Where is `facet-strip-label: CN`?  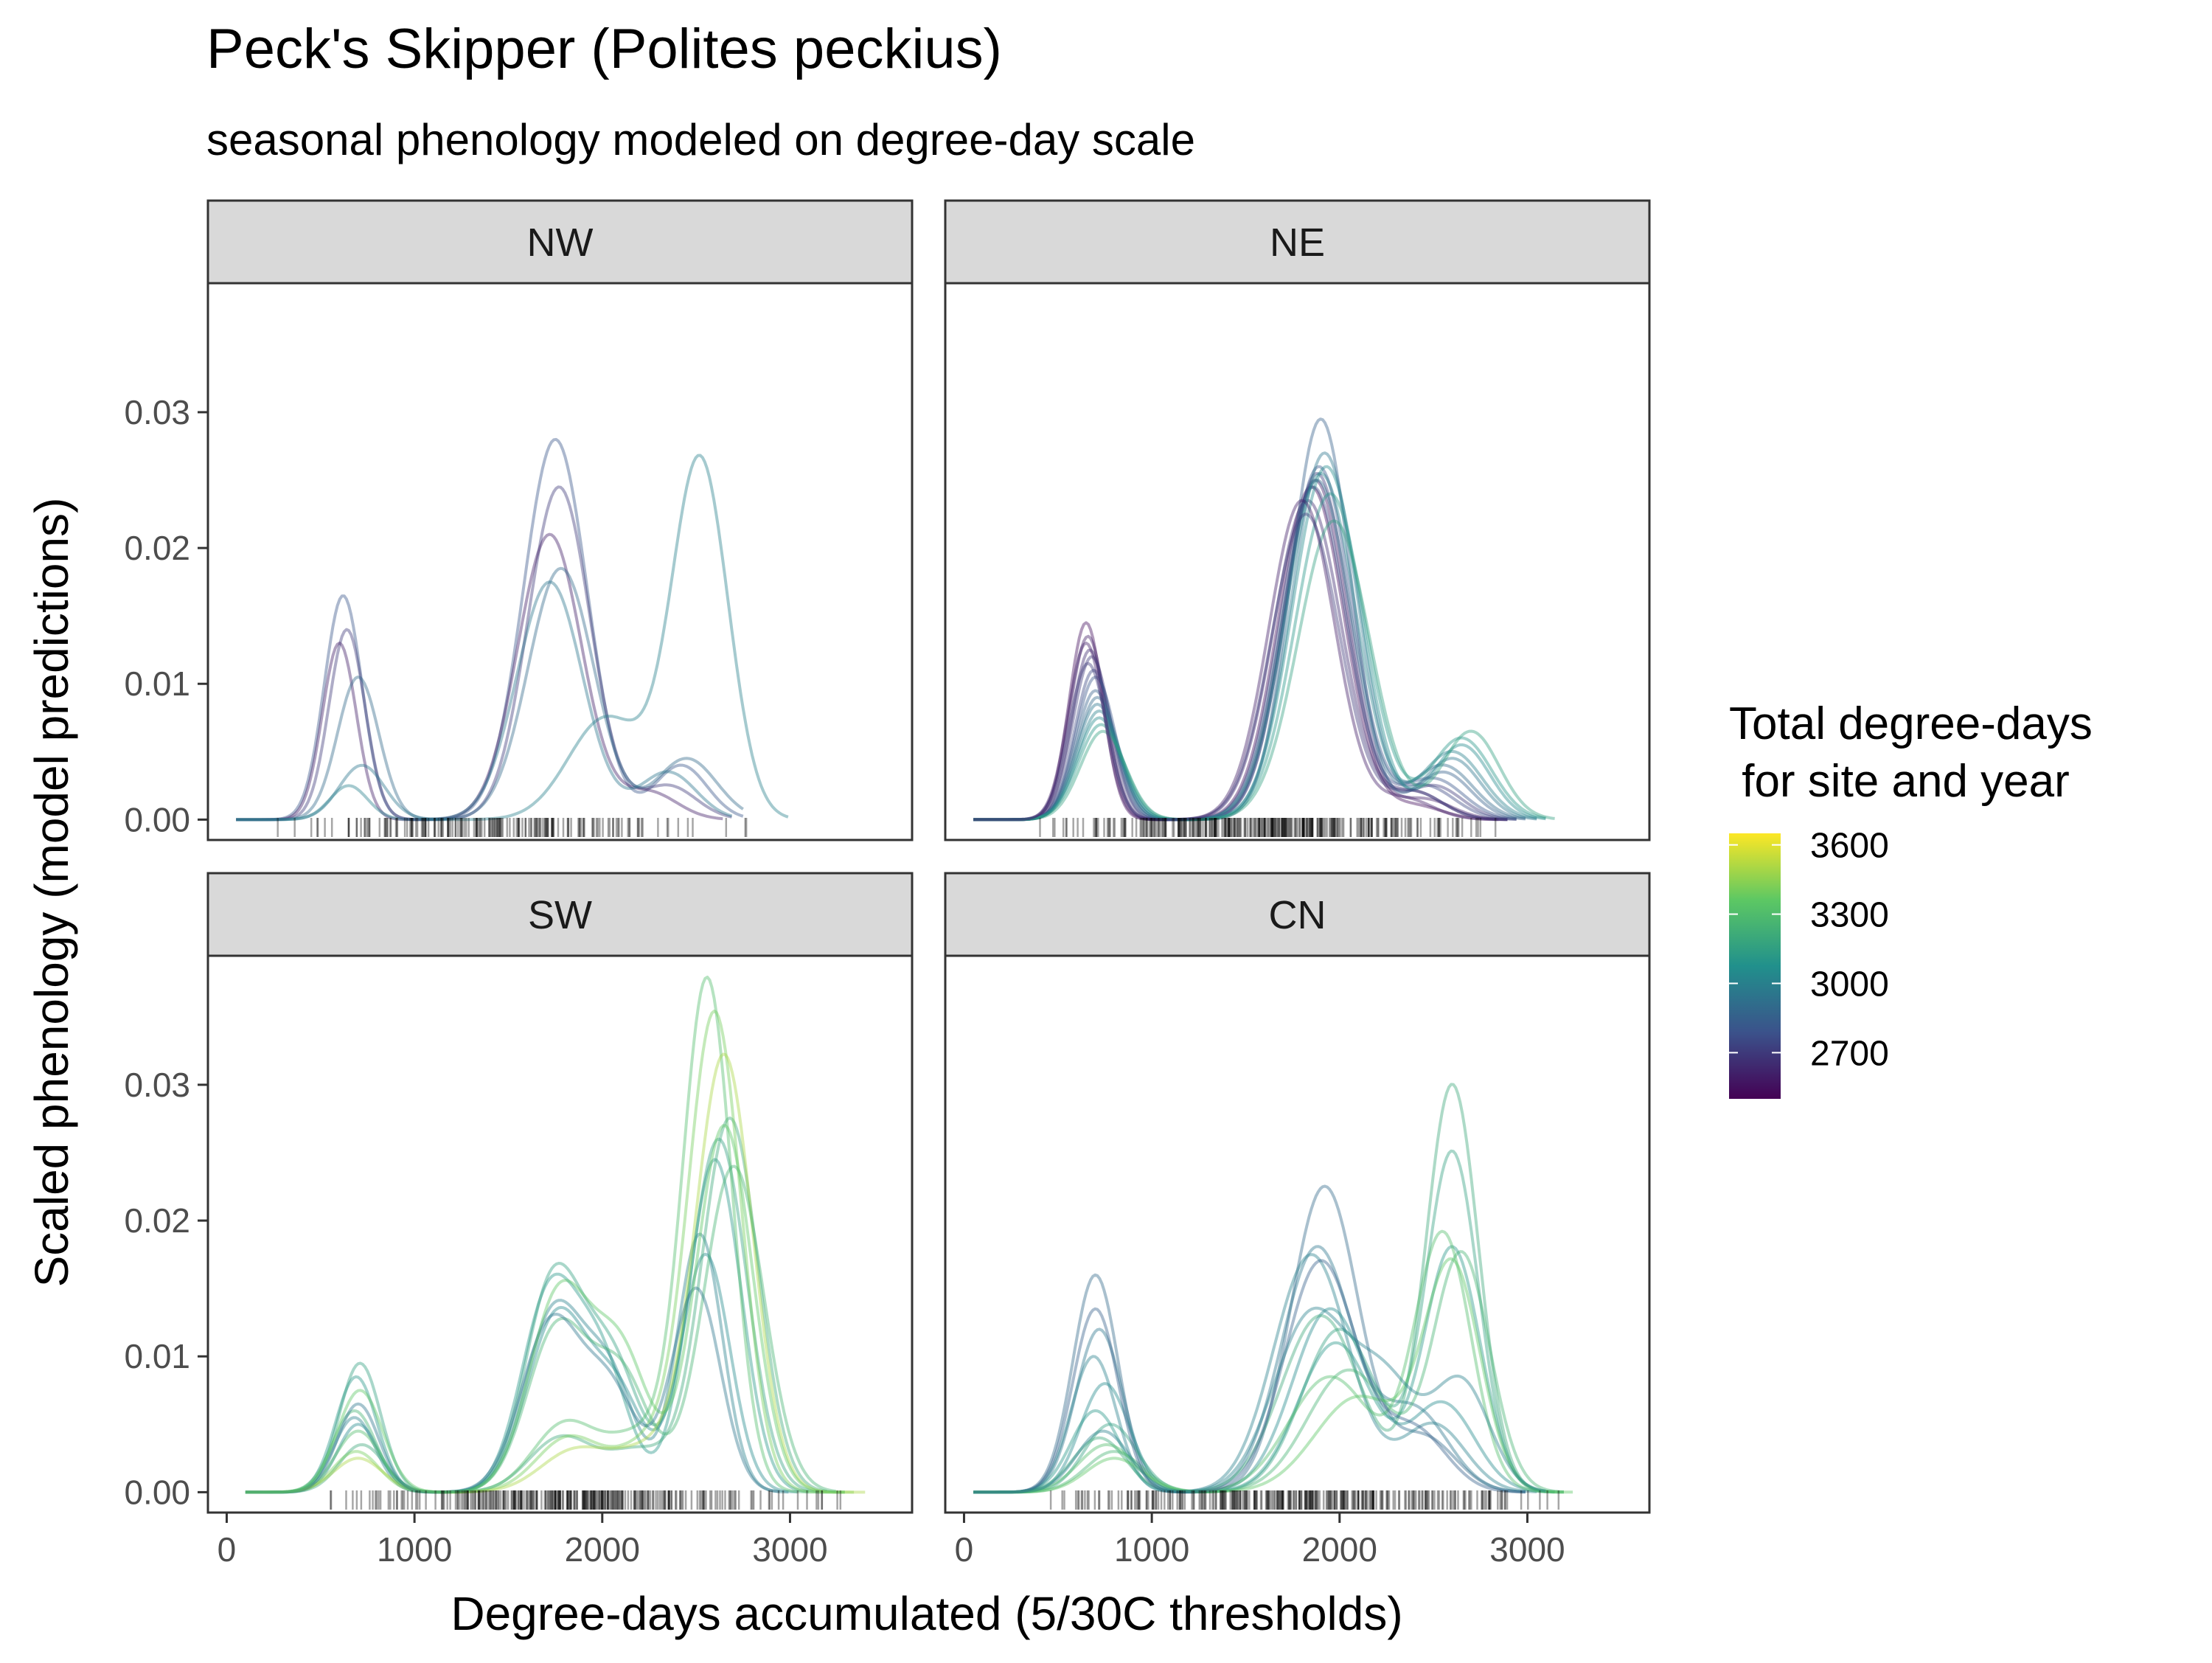 facet-strip-label: CN is located at coordinates (1297, 915).